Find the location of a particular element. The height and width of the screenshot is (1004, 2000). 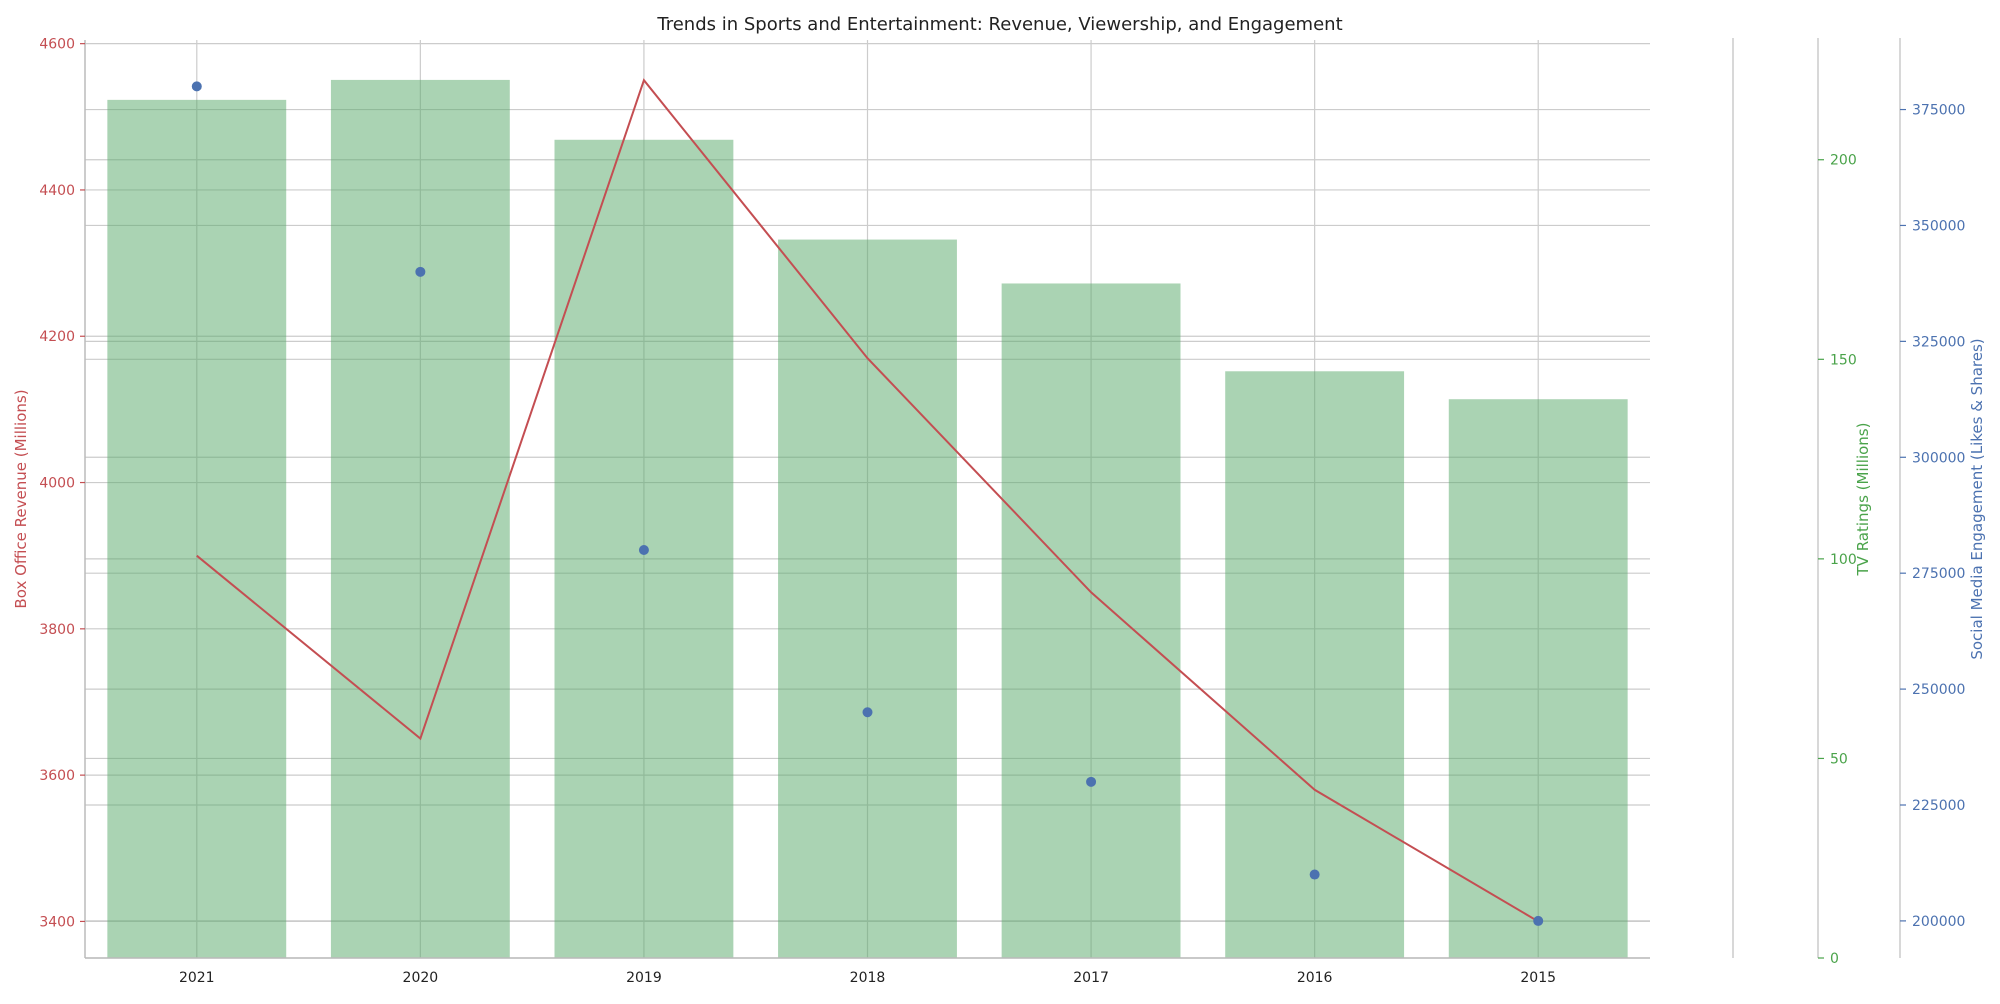

tv-tick-label: 50 is located at coordinates (1839, 759).